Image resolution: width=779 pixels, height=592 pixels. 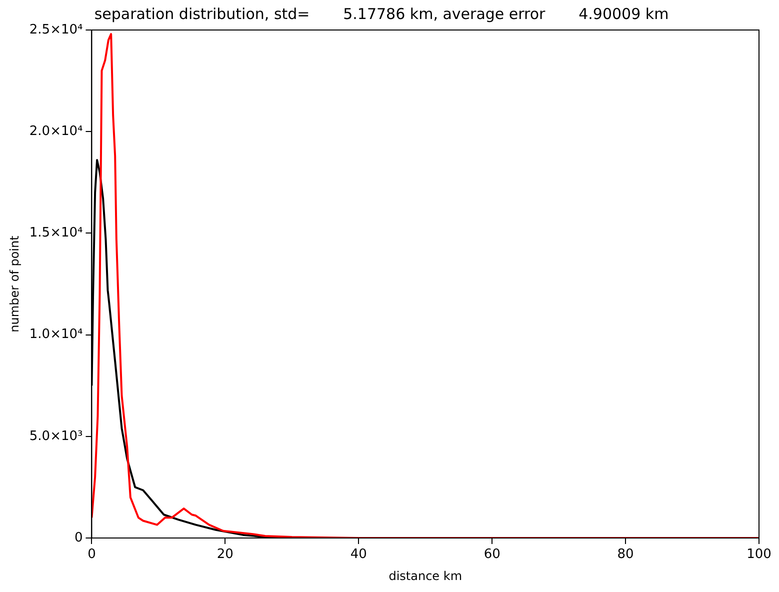 What do you see at coordinates (78, 538) in the screenshot?
I see `y-tick-label: 0` at bounding box center [78, 538].